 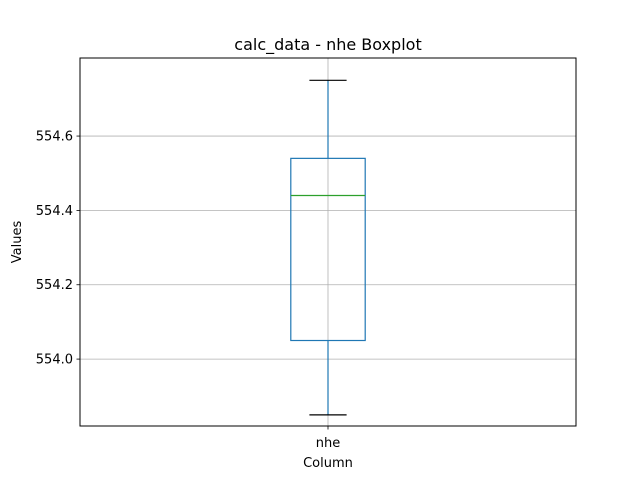 I want to click on y-tick-label: 554.0, so click(x=54, y=360).